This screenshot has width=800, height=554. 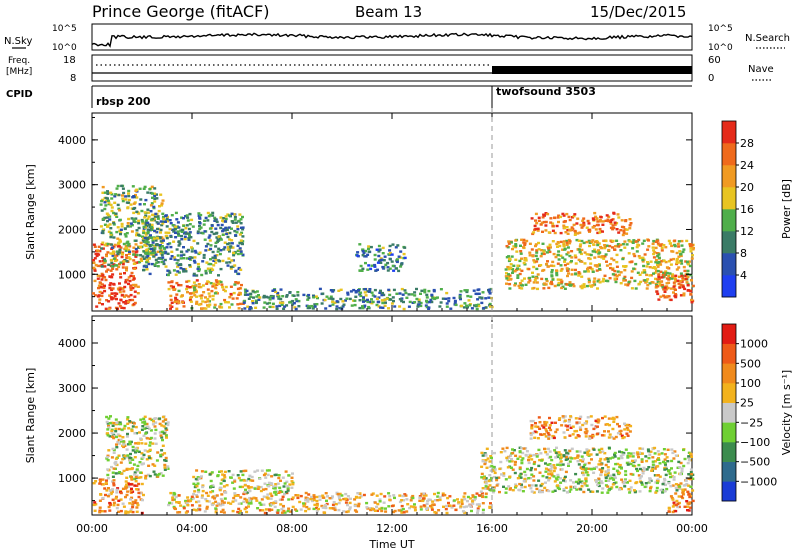 I want to click on freq-tick-top: 18, so click(x=69, y=60).